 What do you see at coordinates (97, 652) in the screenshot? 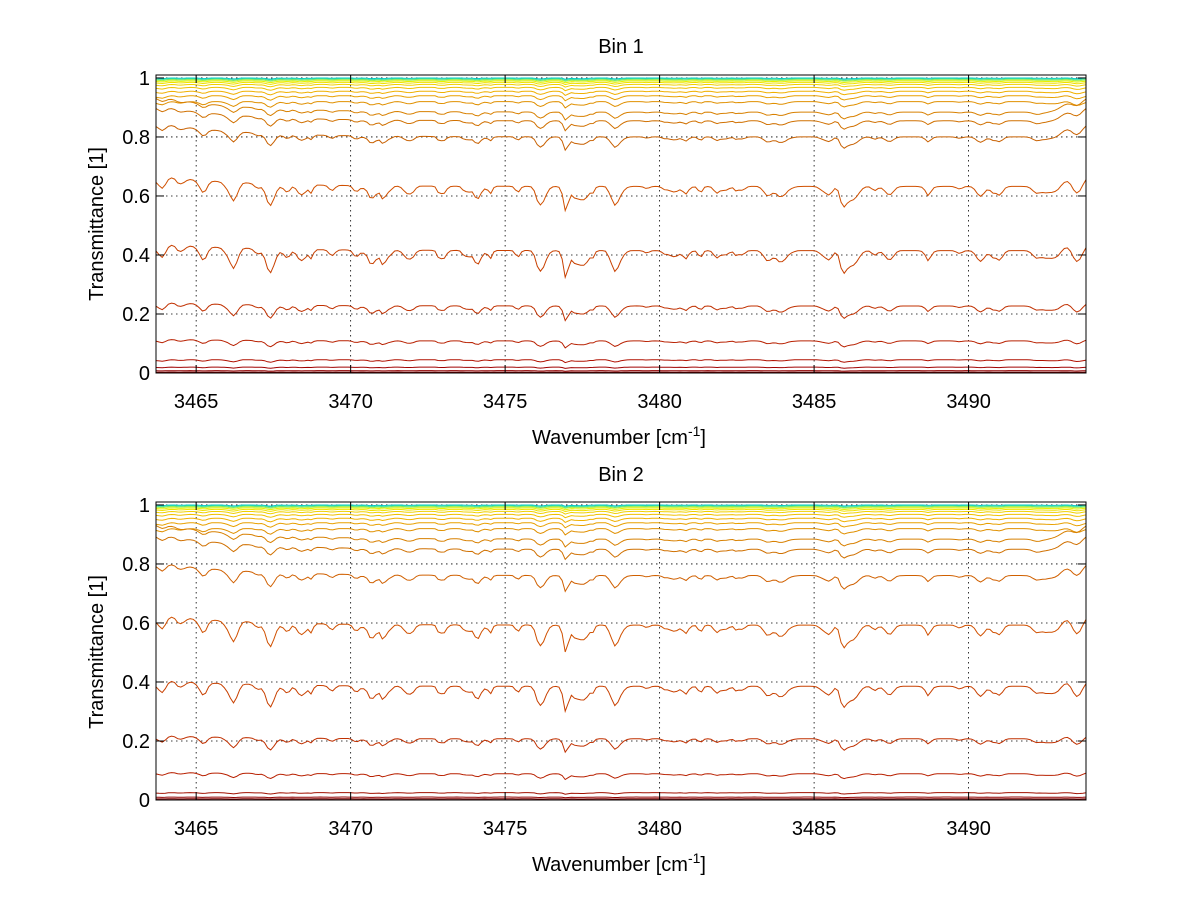
I see `y-axis-label-bin-2: Transmittance [1]` at bounding box center [97, 652].